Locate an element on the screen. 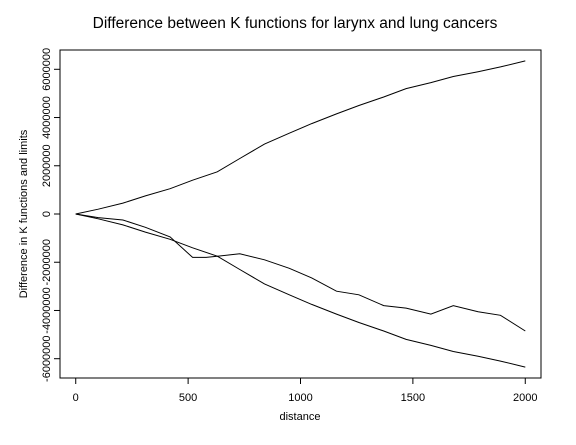  y-tick-label: 4000000 is located at coordinates (47, 117).